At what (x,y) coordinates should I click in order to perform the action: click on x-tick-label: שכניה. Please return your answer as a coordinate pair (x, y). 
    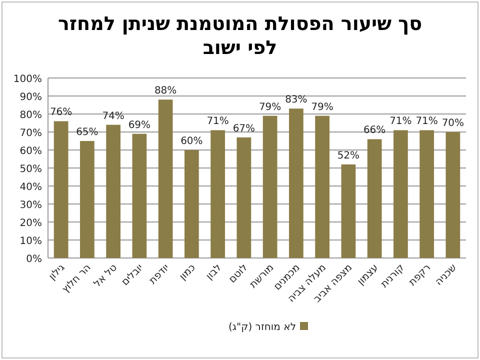
    Looking at the image, I should click on (446, 275).